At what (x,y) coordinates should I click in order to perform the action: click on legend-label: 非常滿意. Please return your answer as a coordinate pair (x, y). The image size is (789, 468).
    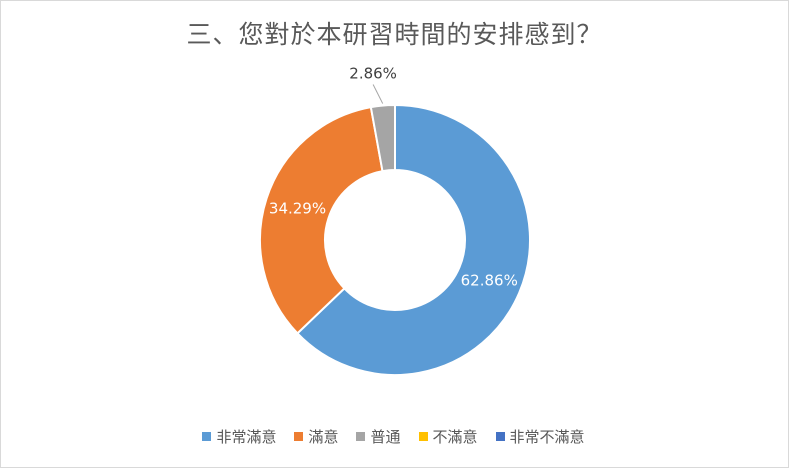
    Looking at the image, I should click on (246, 437).